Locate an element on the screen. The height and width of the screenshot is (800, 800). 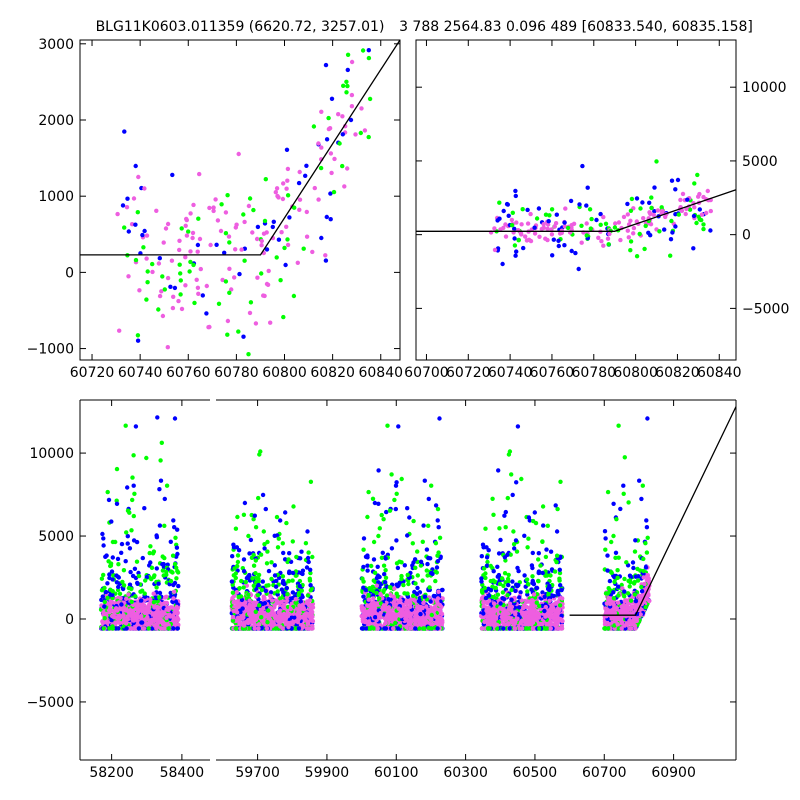
x-tick-label: 60700 is located at coordinates (426, 373).